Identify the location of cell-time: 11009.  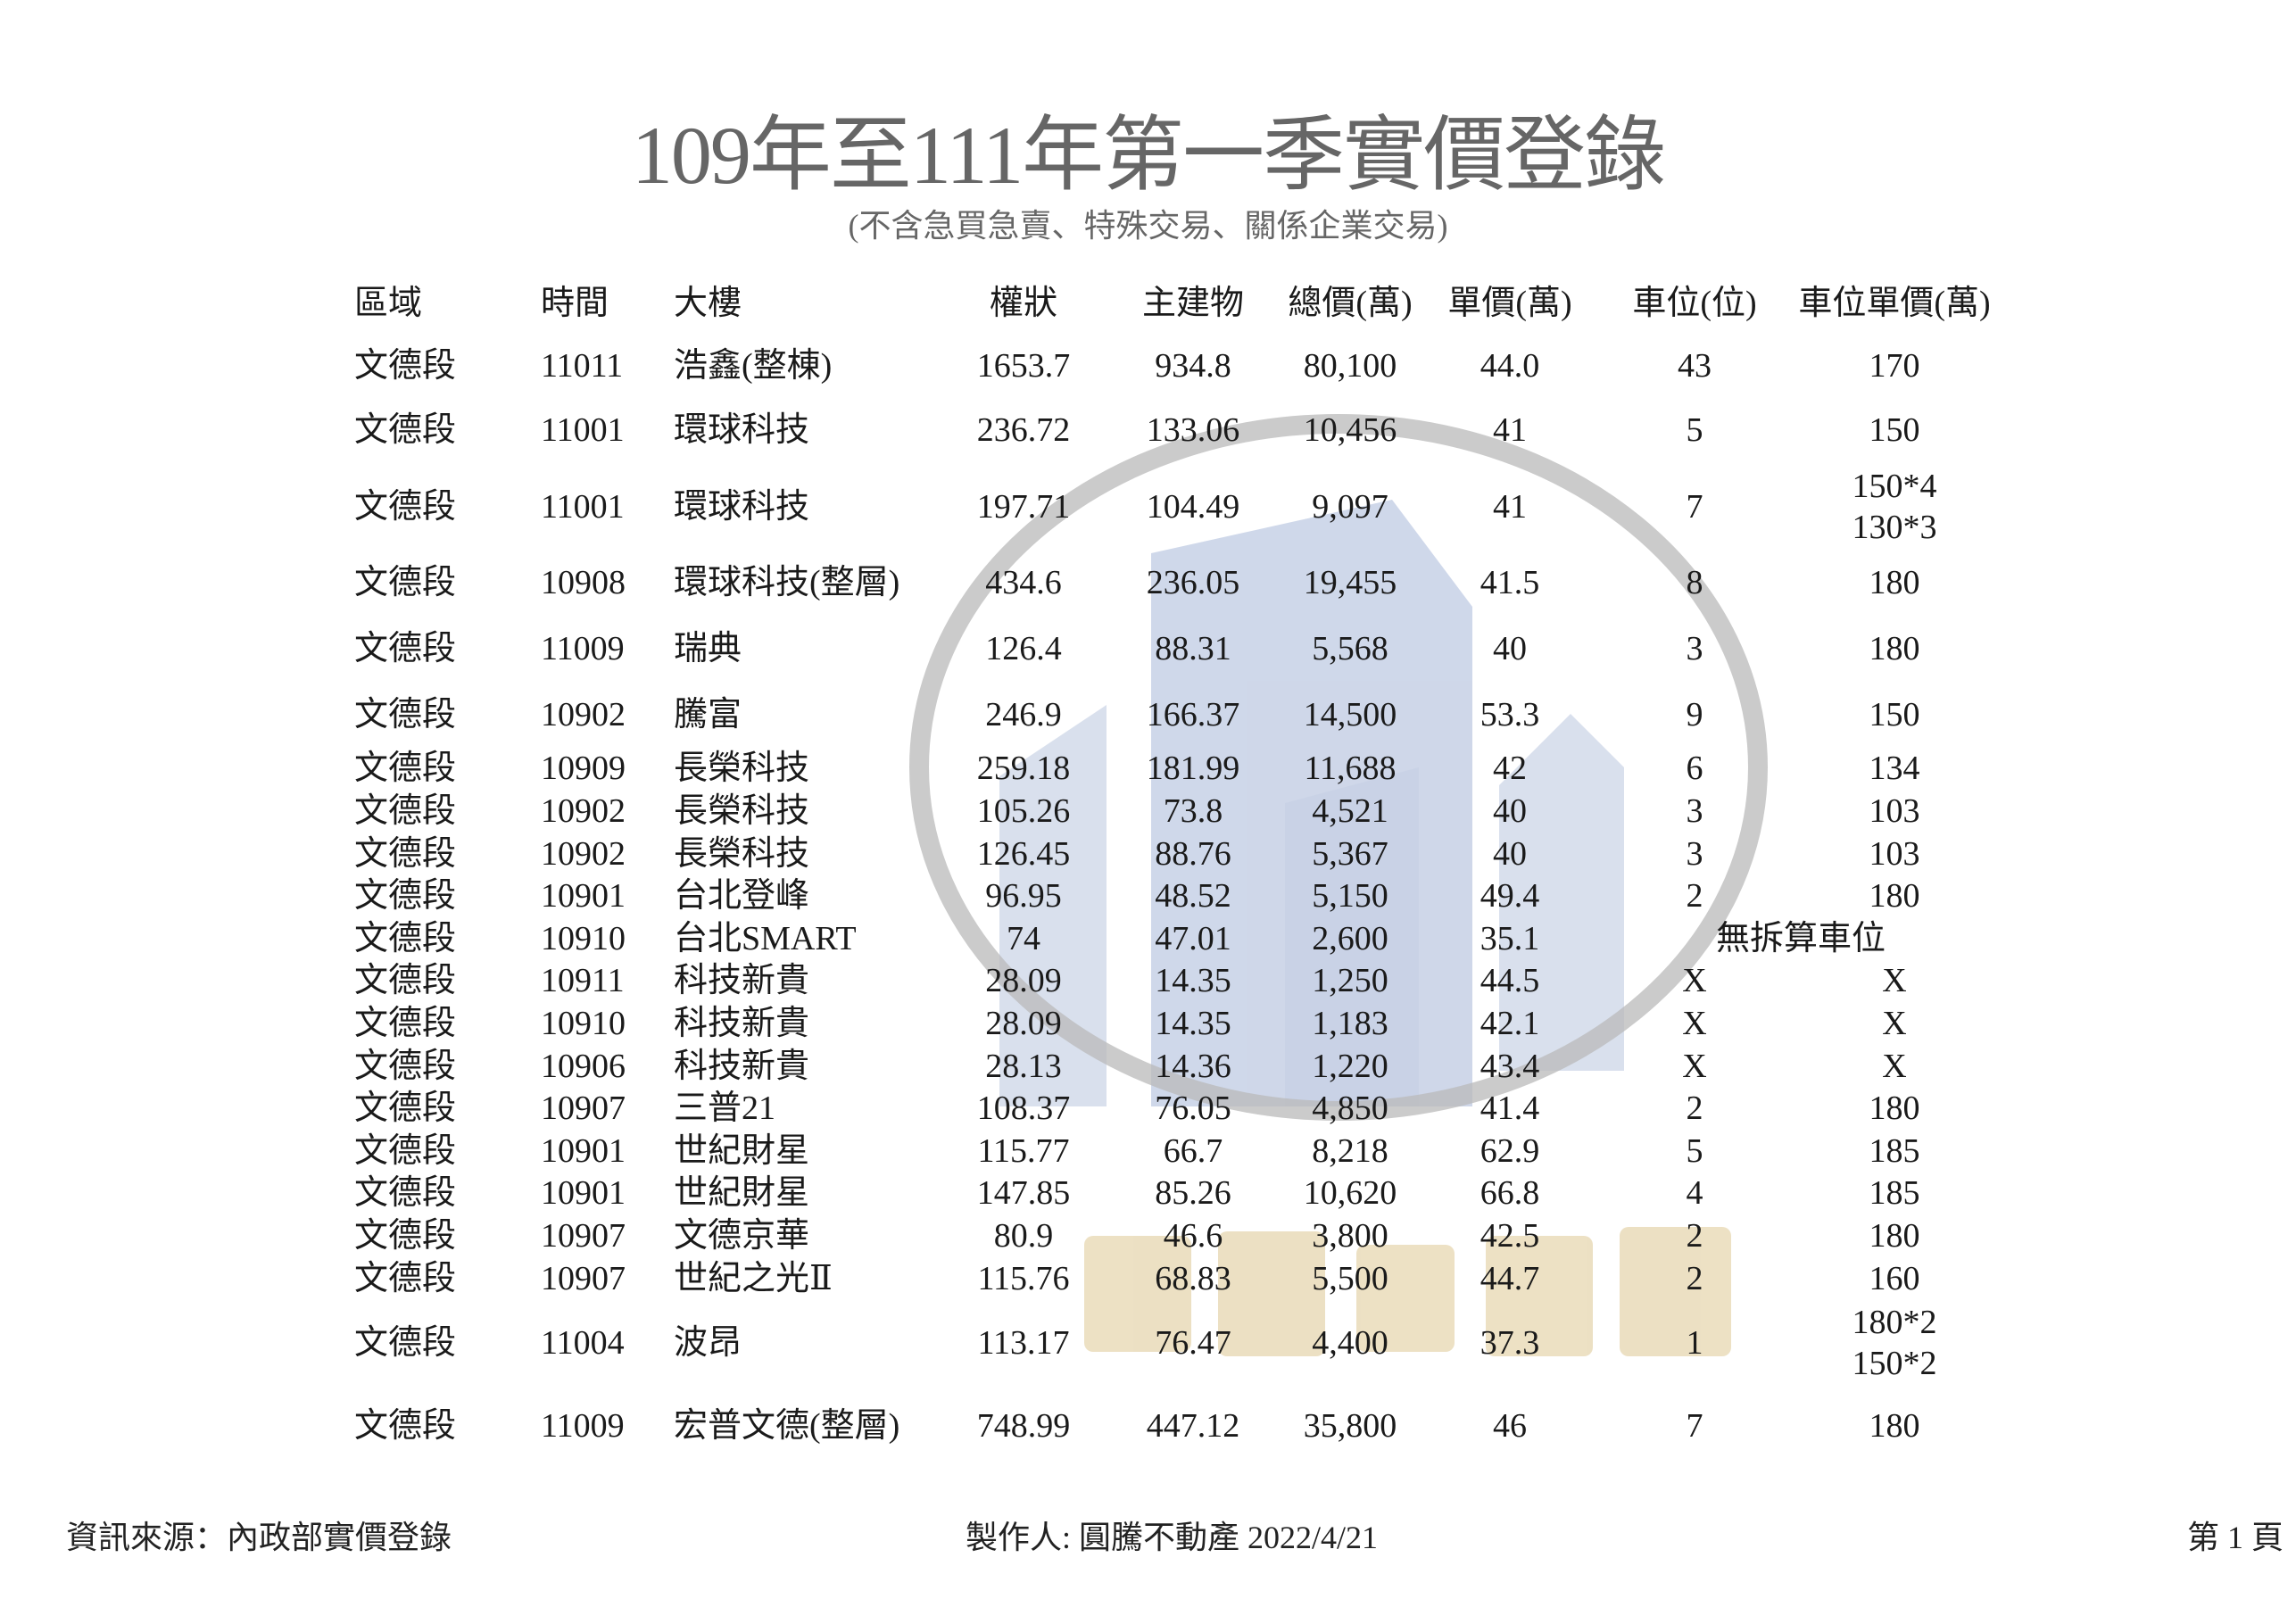
(583, 1426).